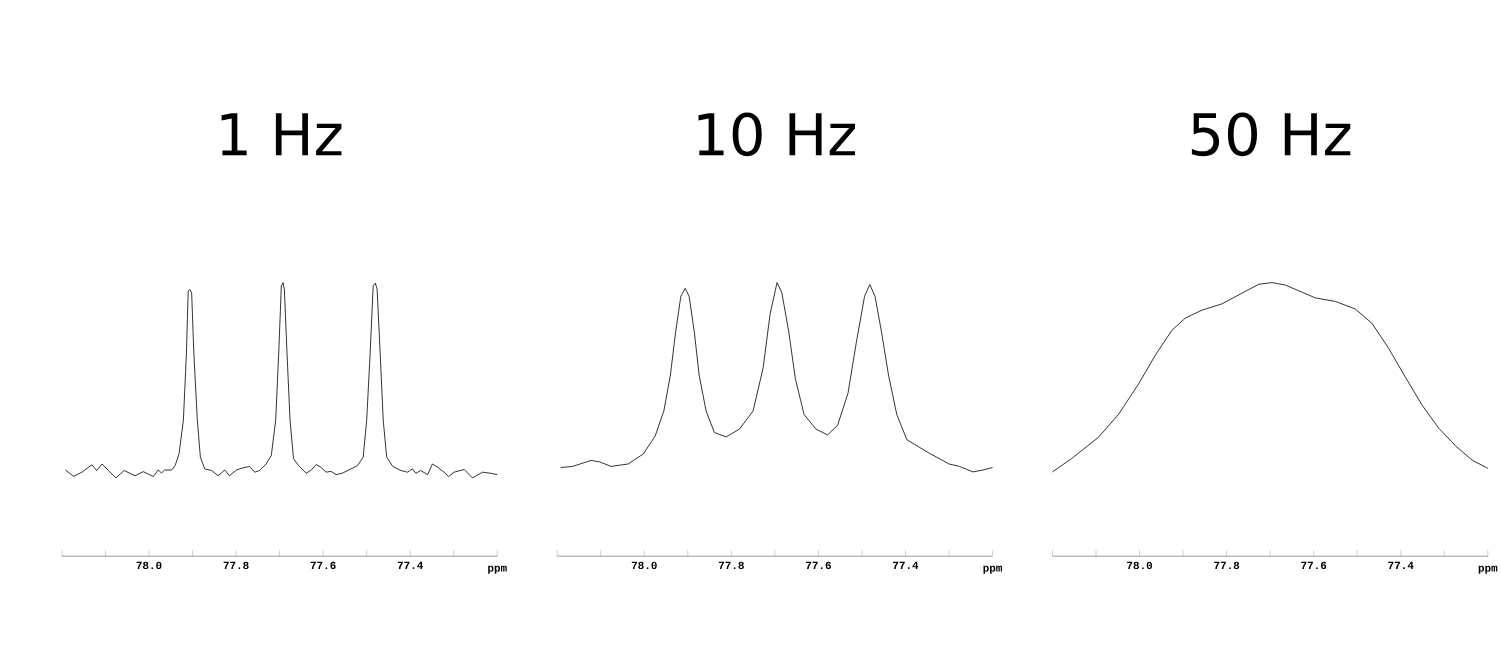  What do you see at coordinates (777, 134) in the screenshot?
I see `chart-title: 10 Hz` at bounding box center [777, 134].